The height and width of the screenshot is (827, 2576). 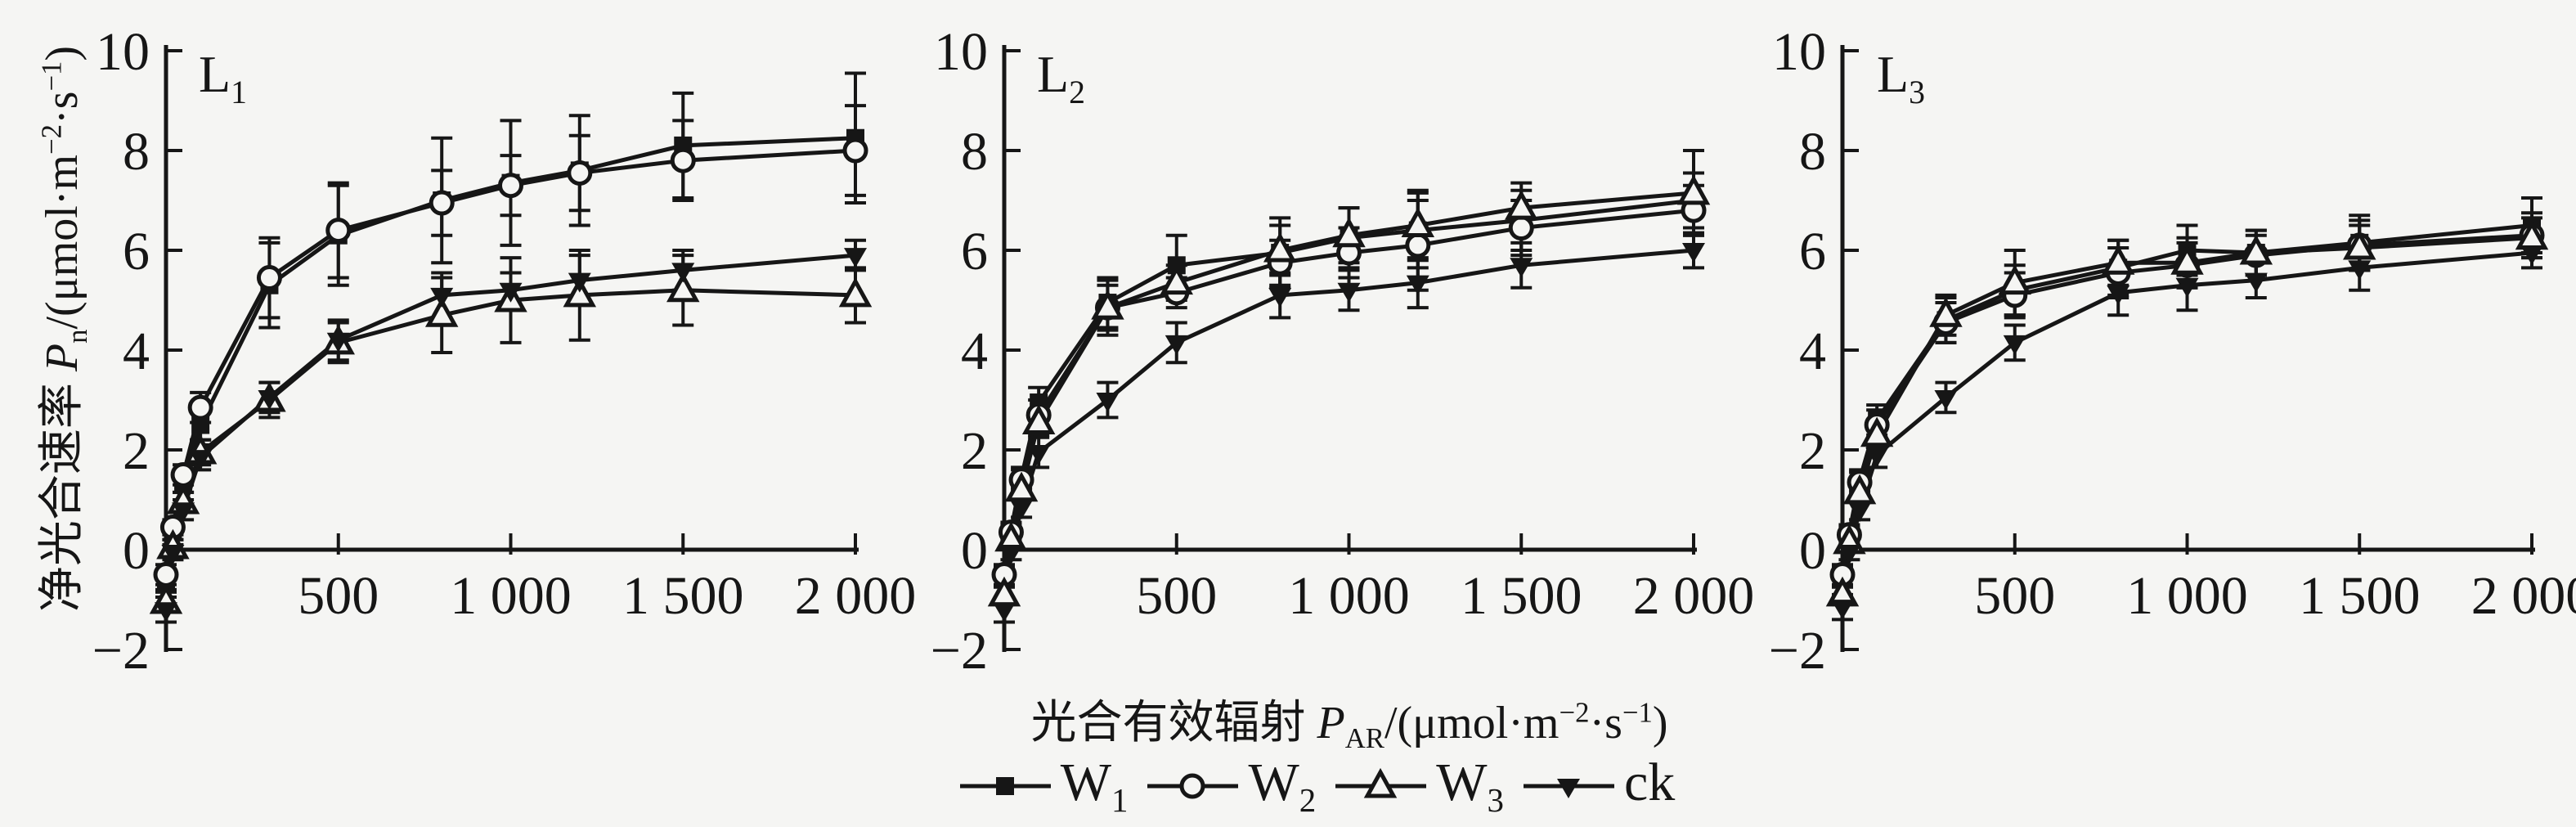 What do you see at coordinates (1472, 723) in the screenshot?
I see `x-axis-unit: /(μmol·m` at bounding box center [1472, 723].